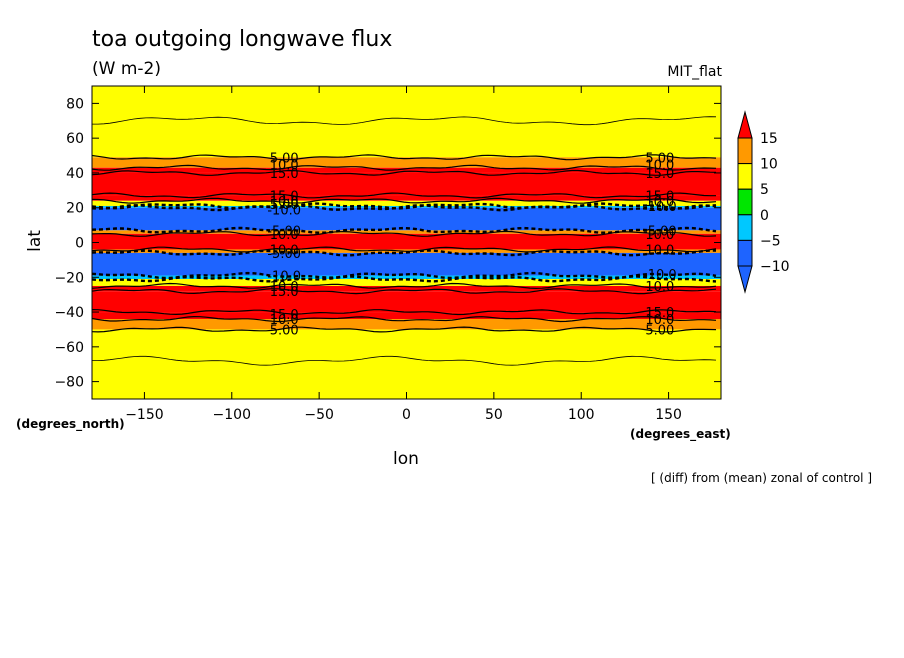 Image resolution: width=904 pixels, height=658 pixels. I want to click on y-tick-label-3: −20, so click(69, 278).